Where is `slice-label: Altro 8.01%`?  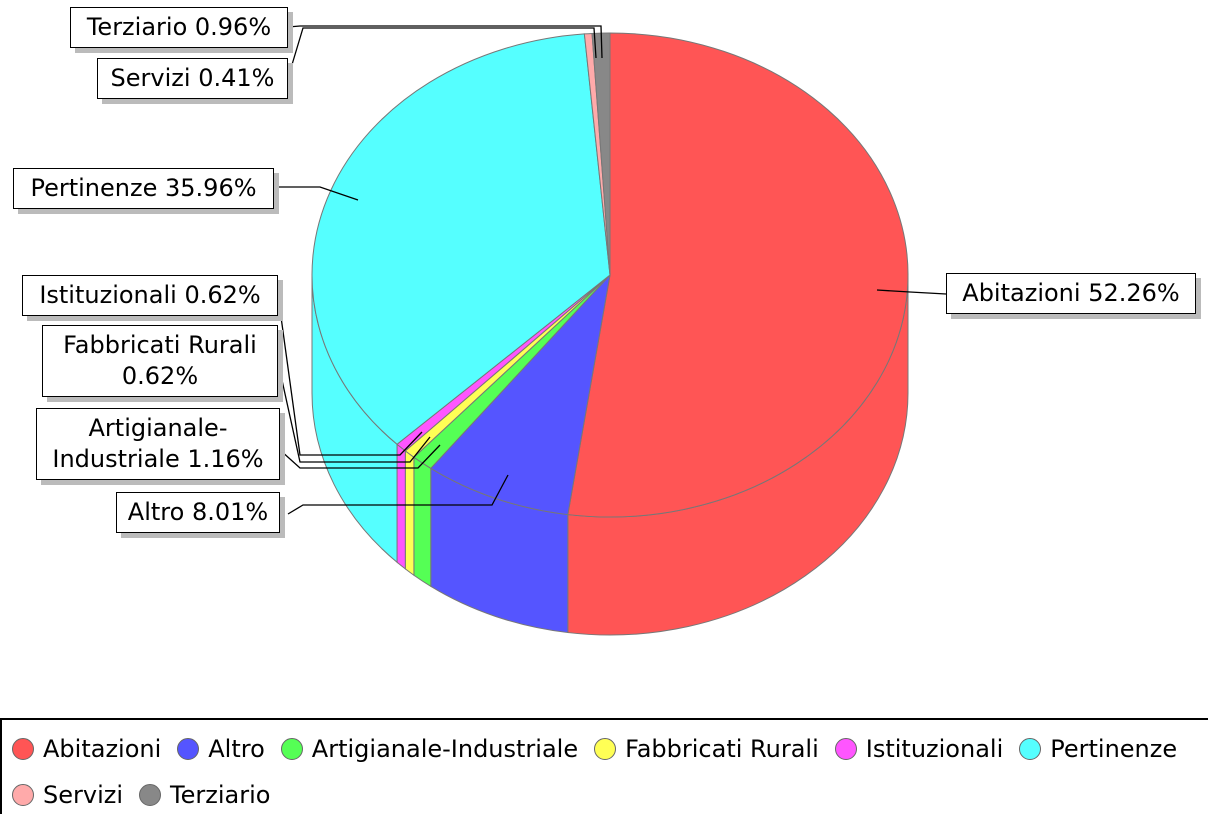
slice-label: Altro 8.01% is located at coordinates (198, 512).